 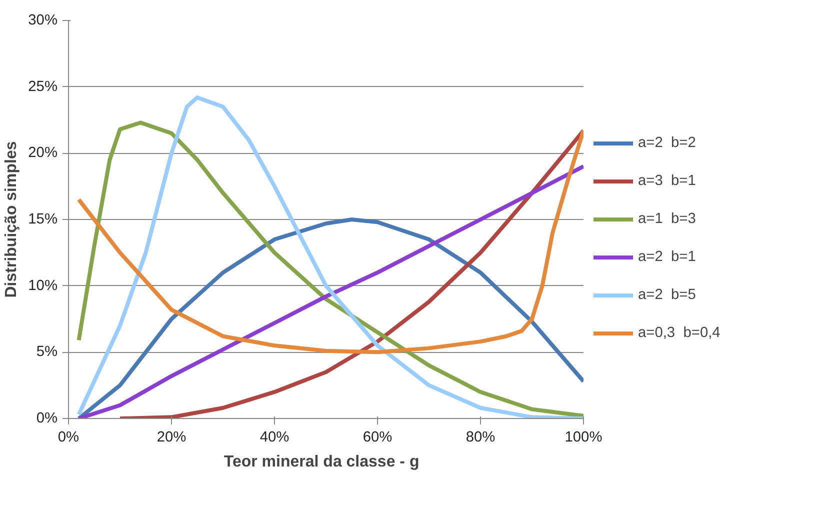 I want to click on x-tick-label: 60%, so click(x=377, y=438).